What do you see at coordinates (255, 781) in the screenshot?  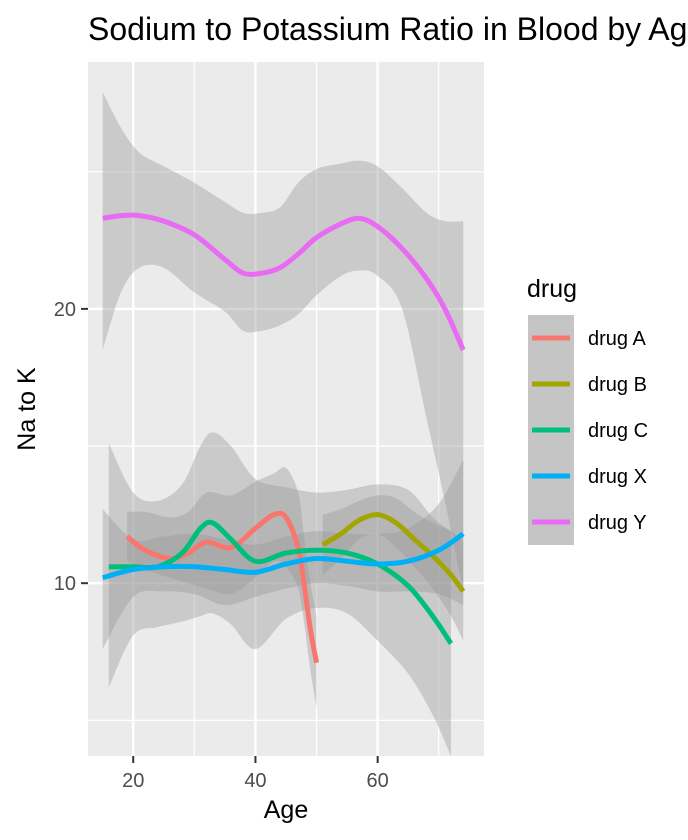 I see `x-tick-label: 40` at bounding box center [255, 781].